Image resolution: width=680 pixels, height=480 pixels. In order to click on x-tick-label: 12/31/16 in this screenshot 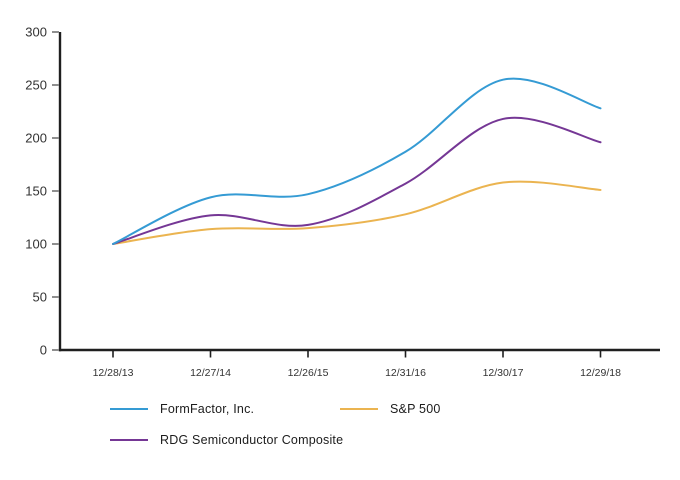, I will do `click(405, 373)`.